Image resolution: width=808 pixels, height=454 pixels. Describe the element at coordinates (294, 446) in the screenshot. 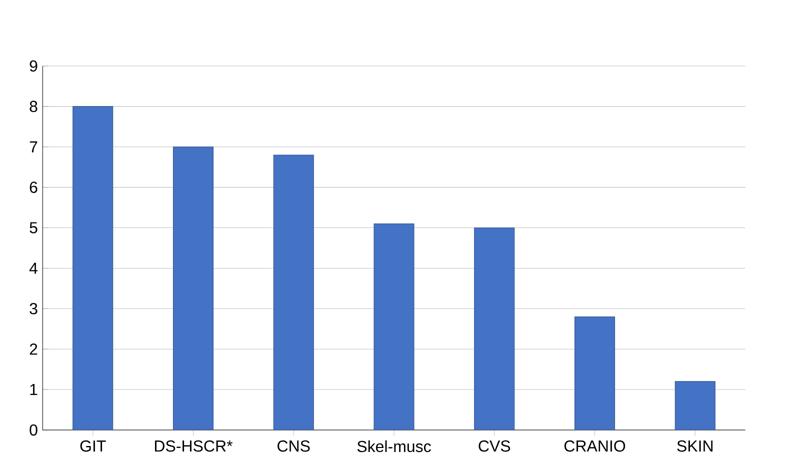

I see `x-tick-label: CNS` at that location.